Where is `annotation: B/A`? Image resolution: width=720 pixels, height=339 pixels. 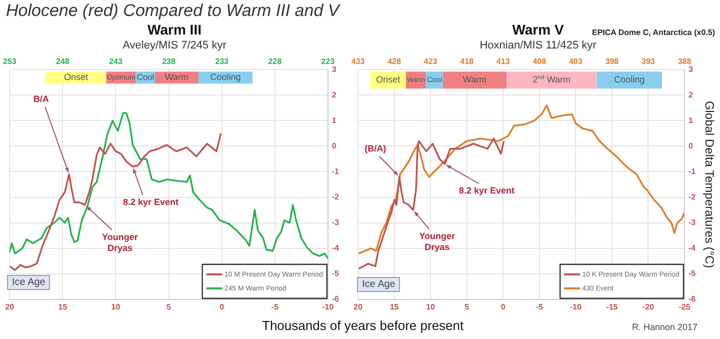
annotation: B/A is located at coordinates (41, 99).